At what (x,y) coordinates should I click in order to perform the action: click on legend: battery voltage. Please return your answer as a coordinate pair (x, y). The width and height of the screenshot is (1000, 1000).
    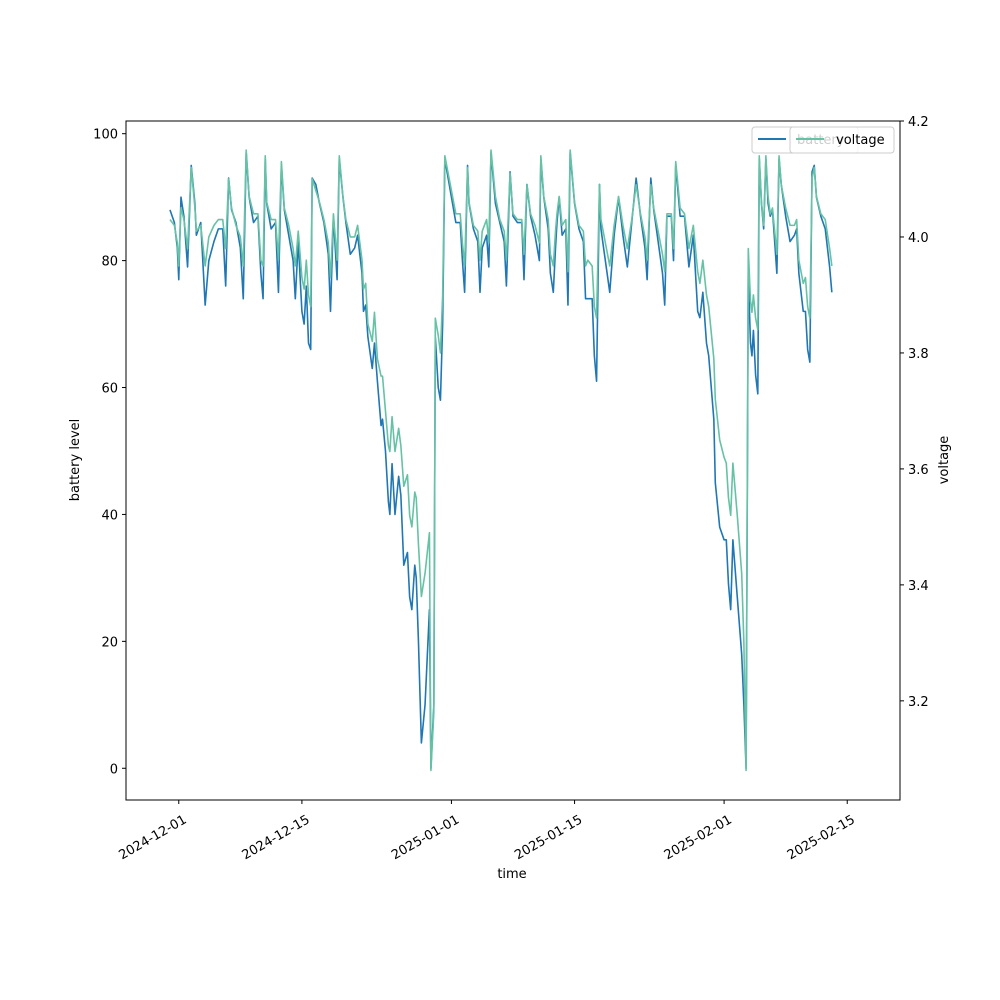
    Looking at the image, I should click on (823, 140).